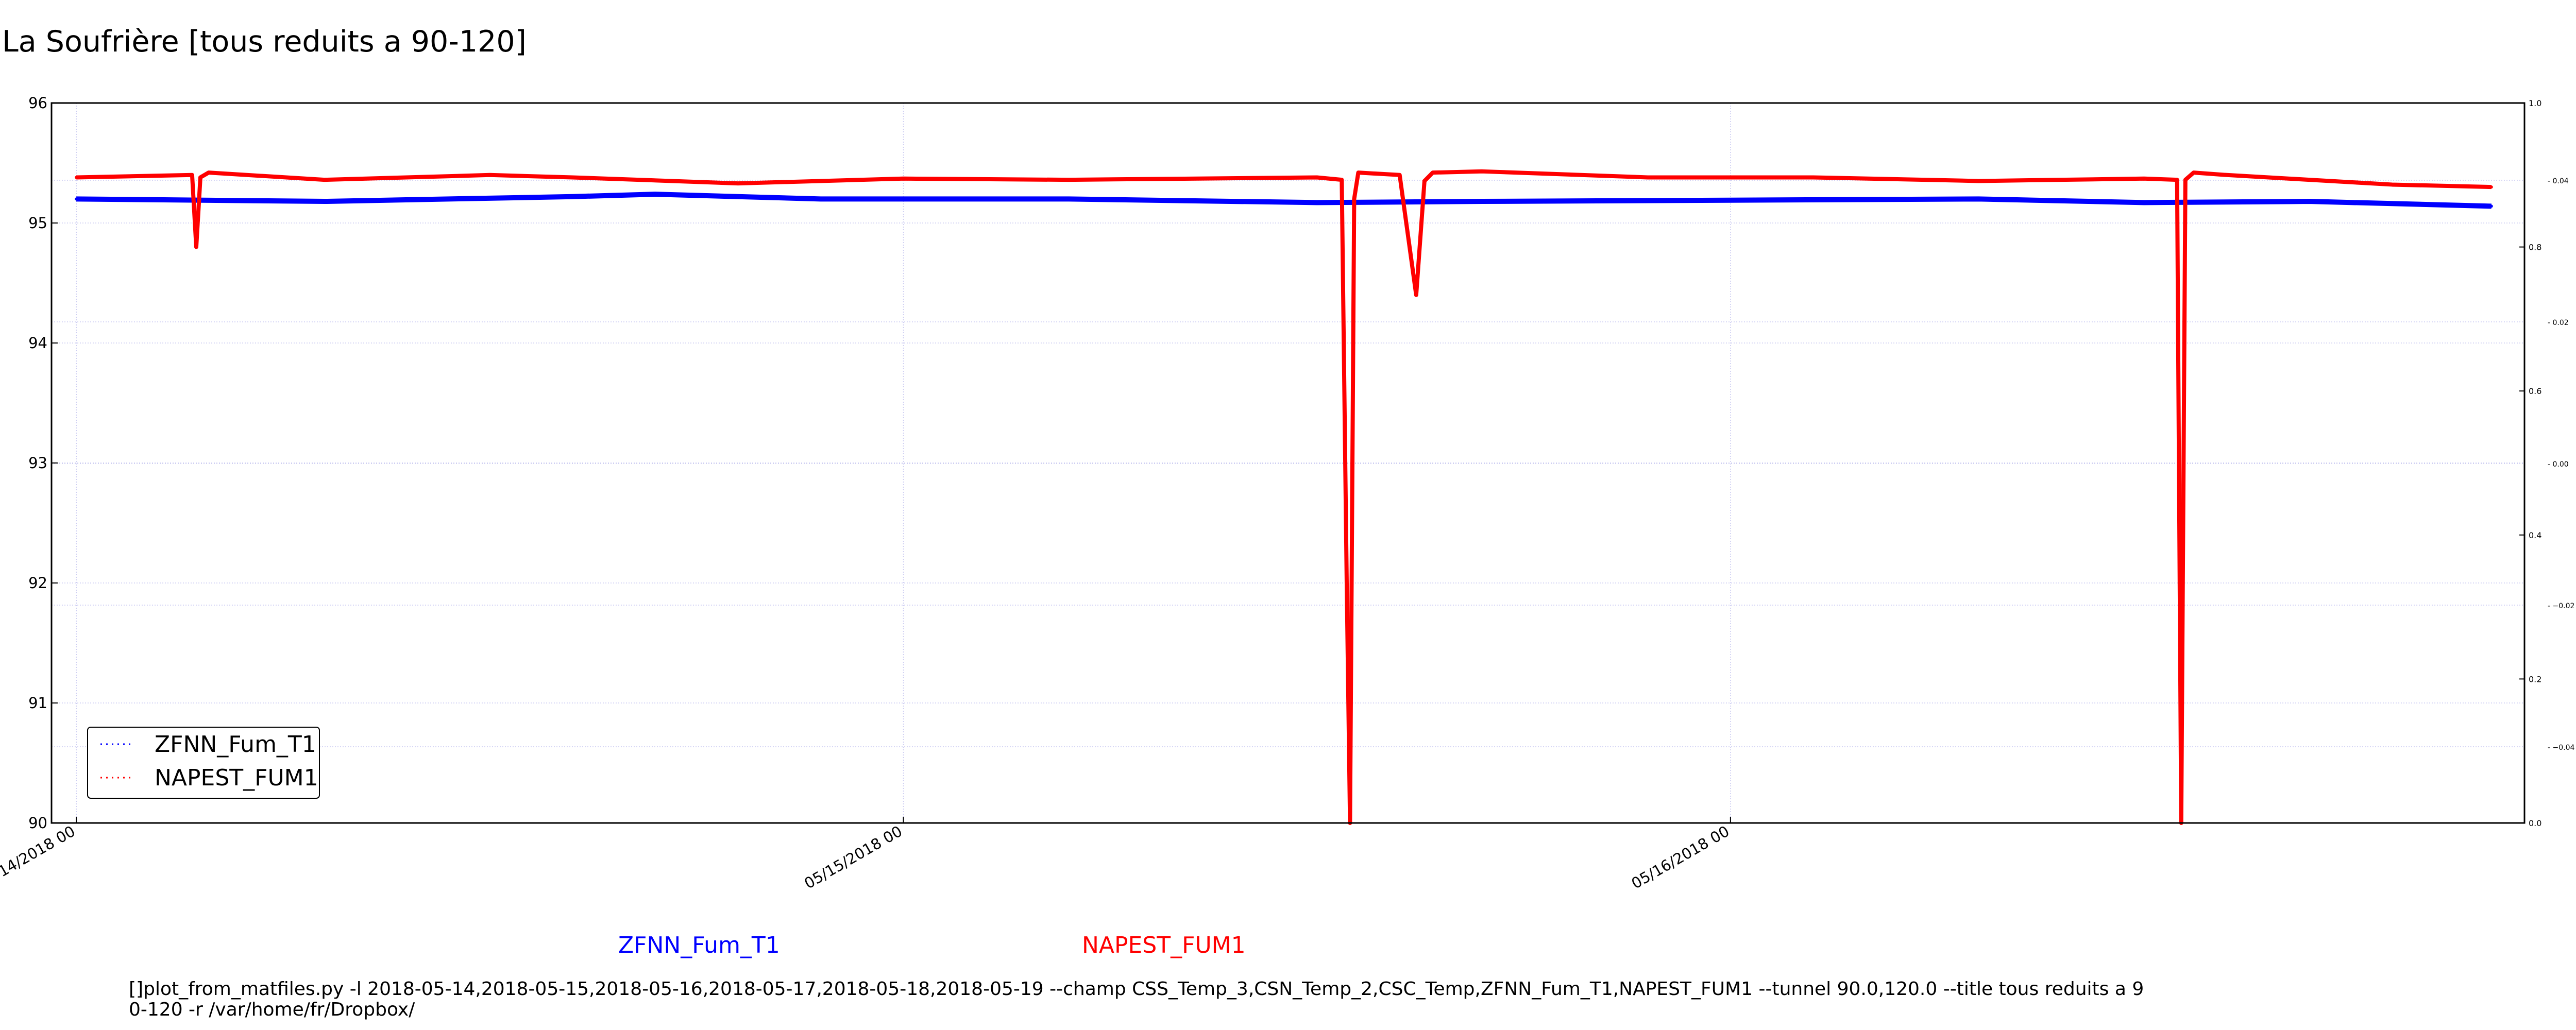 The image size is (2576, 1030). I want to click on y-tick-label: 93, so click(37, 463).